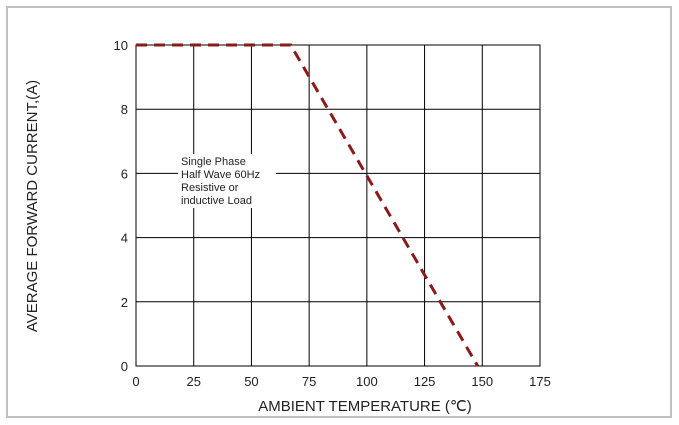 This screenshot has height=425, width=679. I want to click on annotation-line-4: inductive Load, so click(216, 201).